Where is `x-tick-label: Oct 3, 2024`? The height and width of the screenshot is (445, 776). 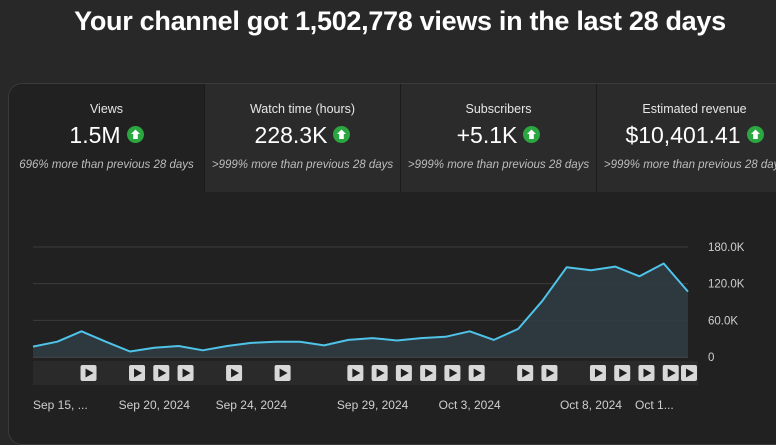 x-tick-label: Oct 3, 2024 is located at coordinates (470, 405).